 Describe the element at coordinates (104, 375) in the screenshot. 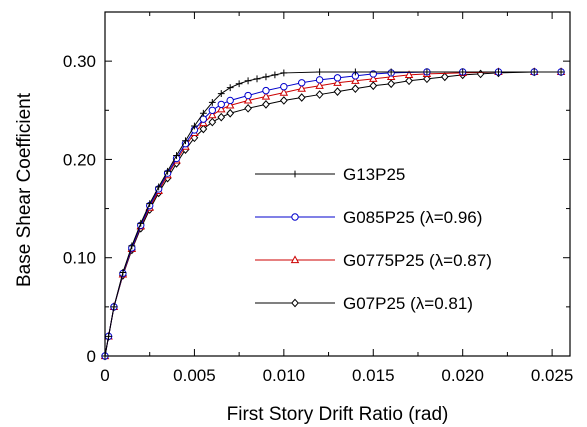

I see `x-tick-label: 0` at that location.